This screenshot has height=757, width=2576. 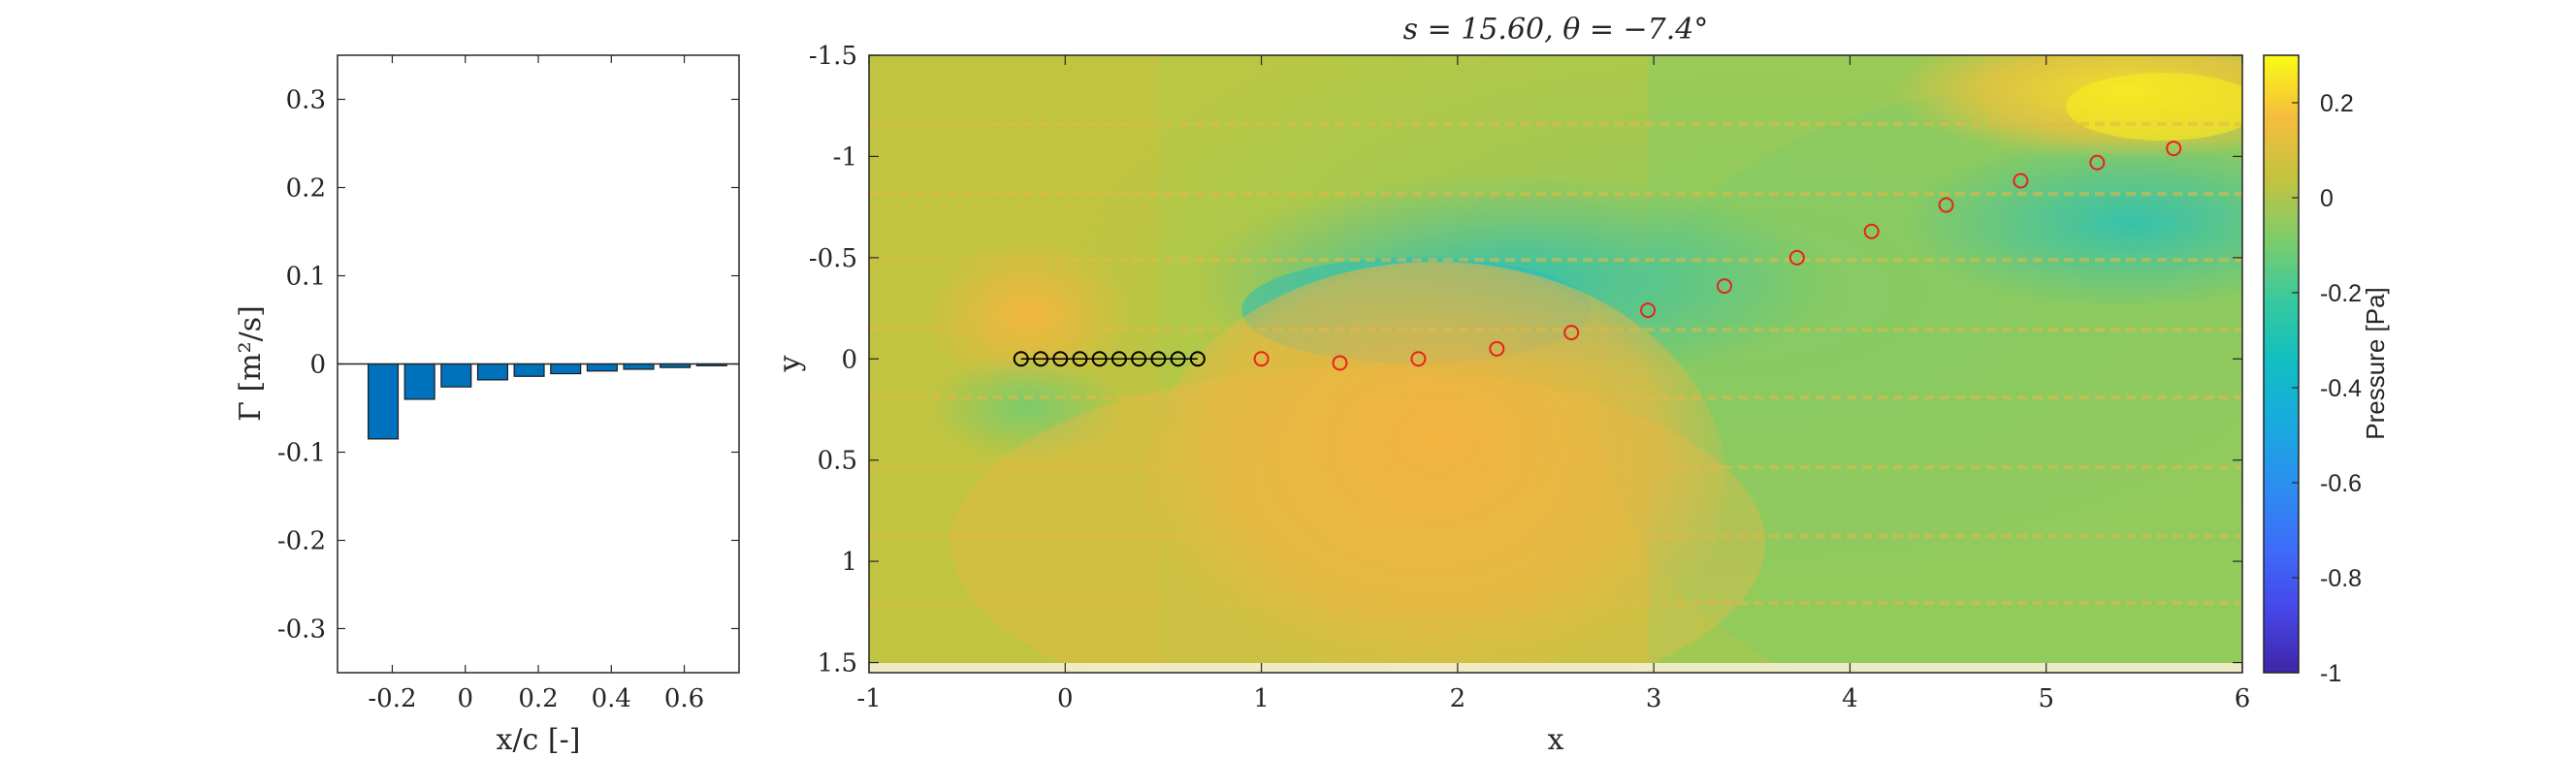 What do you see at coordinates (2243, 698) in the screenshot?
I see `heatmap-x-tick-label: 6` at bounding box center [2243, 698].